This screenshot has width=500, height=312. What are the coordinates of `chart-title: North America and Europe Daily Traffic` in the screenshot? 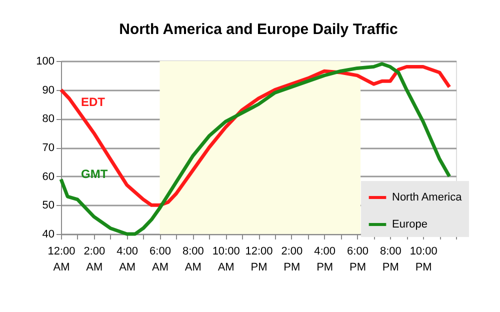 It's located at (258, 29).